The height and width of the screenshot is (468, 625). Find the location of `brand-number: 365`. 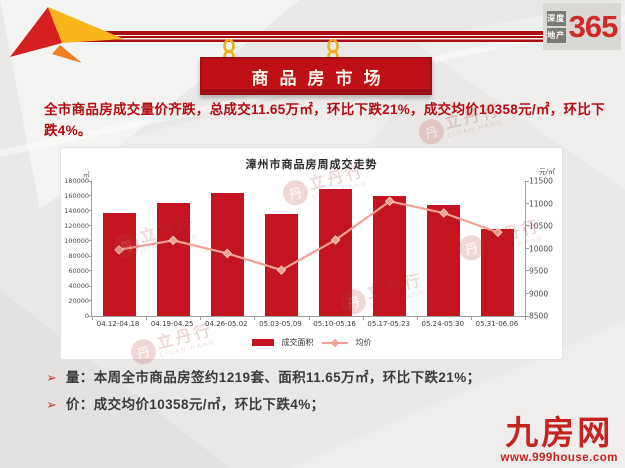

brand-number: 365 is located at coordinates (593, 26).